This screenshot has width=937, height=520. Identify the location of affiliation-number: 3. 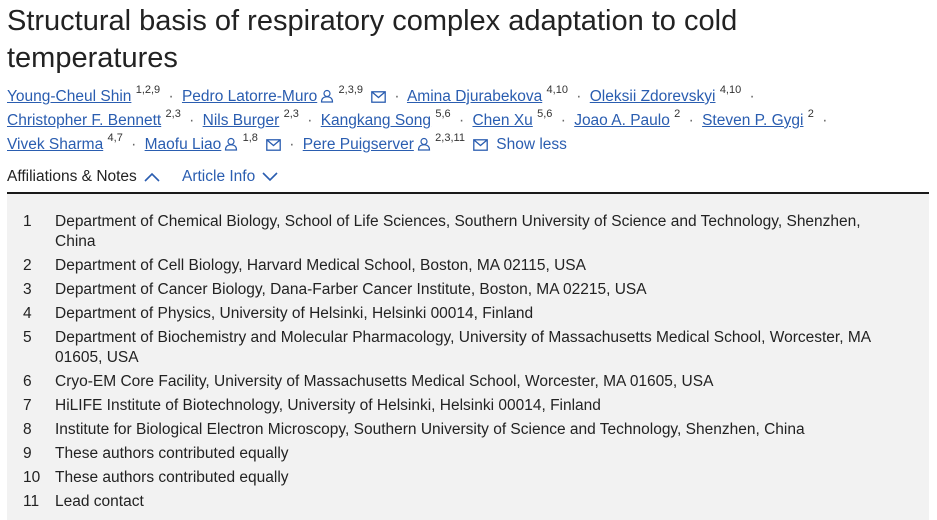
(27, 289).